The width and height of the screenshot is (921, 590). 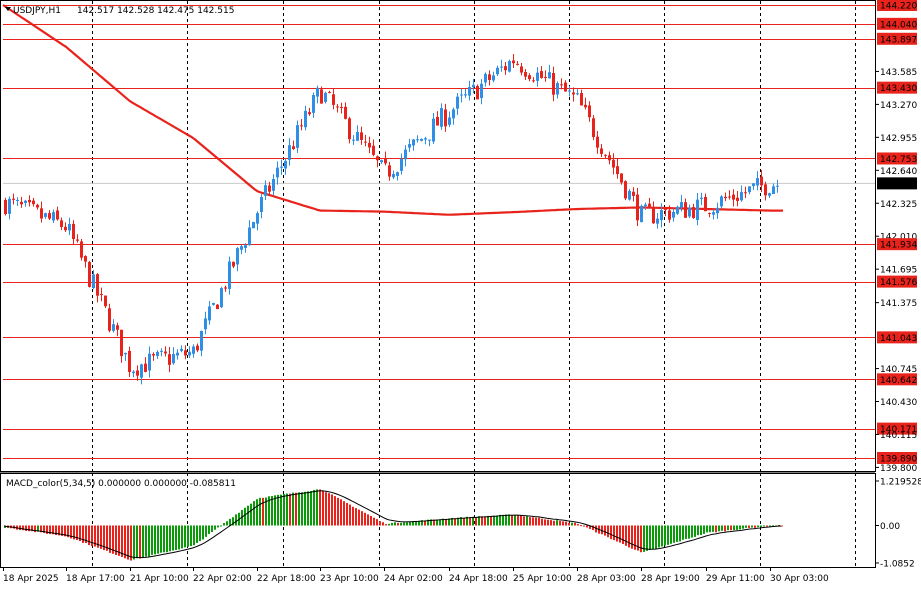 What do you see at coordinates (898, 436) in the screenshot?
I see `price-label: 140.115` at bounding box center [898, 436].